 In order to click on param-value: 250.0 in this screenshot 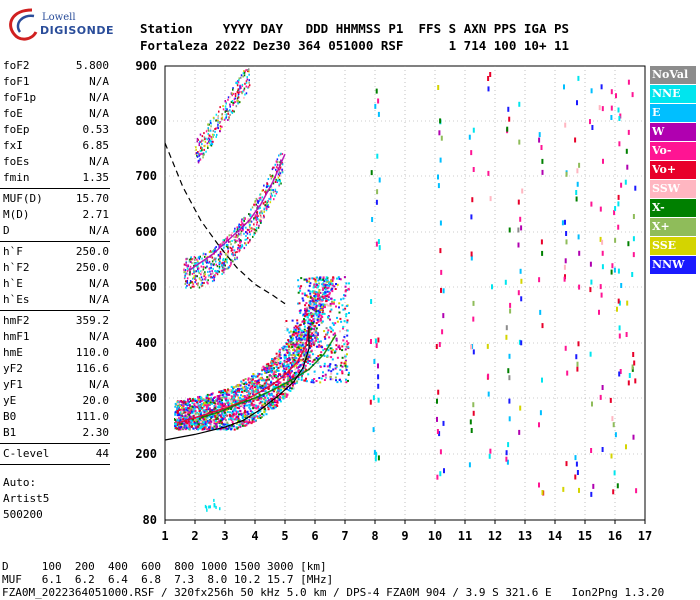, I will do `click(92, 251)`.